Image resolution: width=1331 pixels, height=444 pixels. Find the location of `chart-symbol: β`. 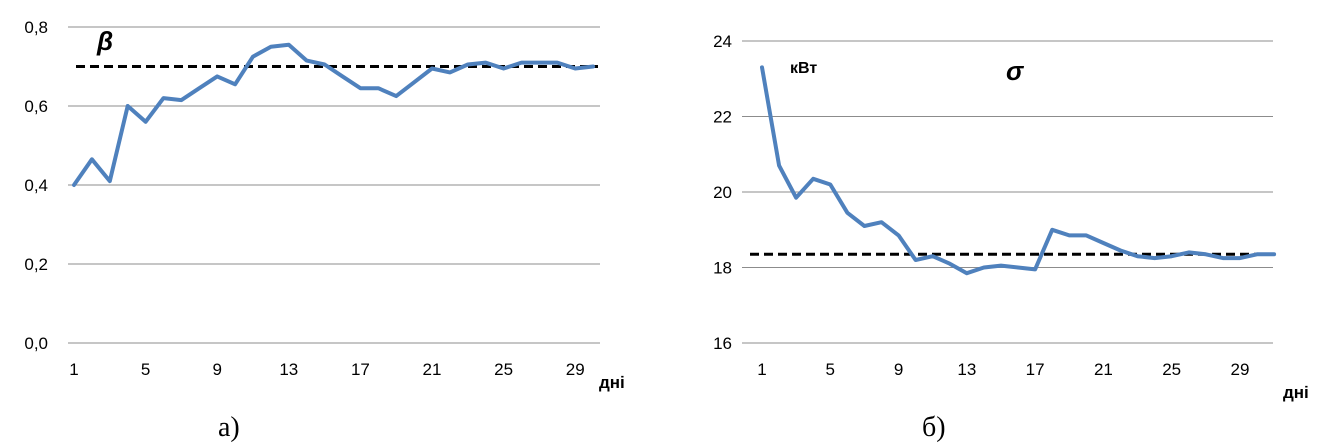

chart-symbol: β is located at coordinates (104, 41).